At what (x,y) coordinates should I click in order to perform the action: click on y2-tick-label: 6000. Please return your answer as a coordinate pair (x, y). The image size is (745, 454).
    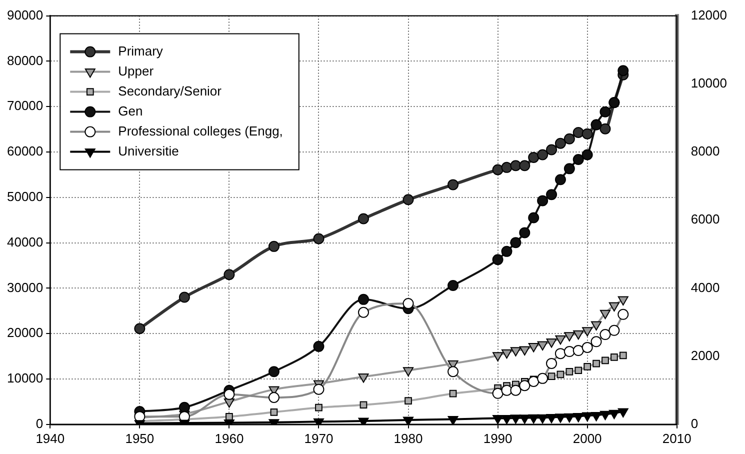
    Looking at the image, I should click on (705, 219).